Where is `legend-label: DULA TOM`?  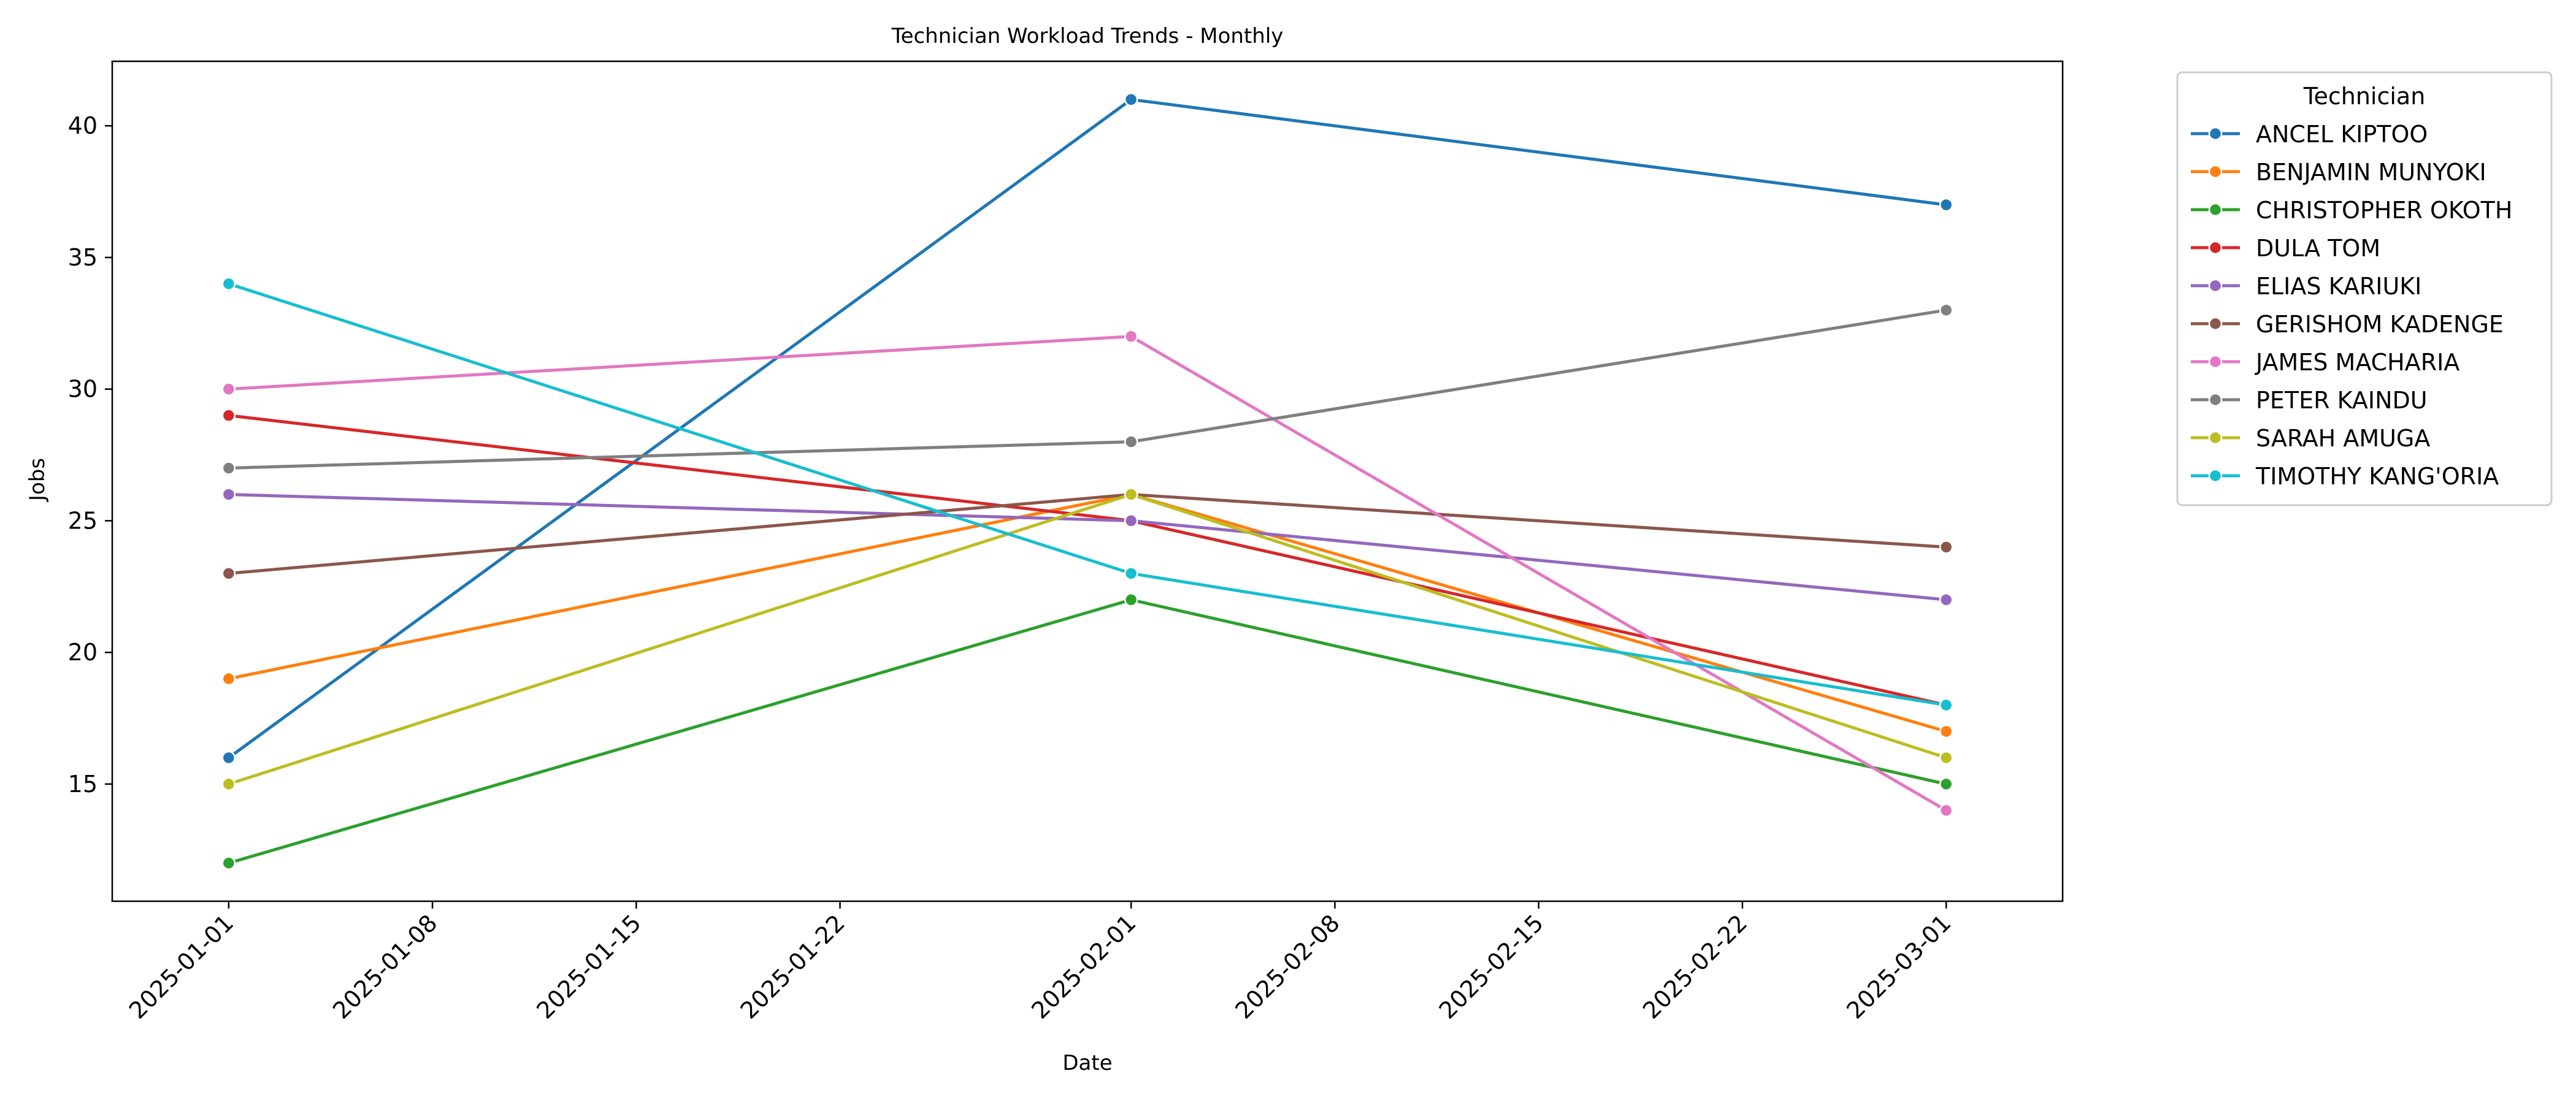
legend-label: DULA TOM is located at coordinates (2318, 248).